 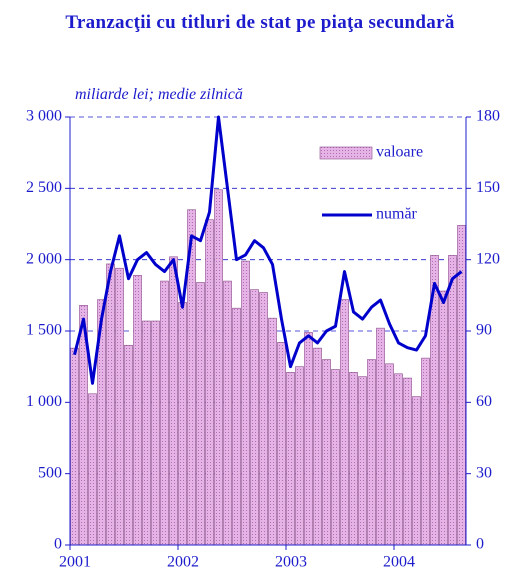 What do you see at coordinates (291, 562) in the screenshot?
I see `x-tick-label: 2003` at bounding box center [291, 562].